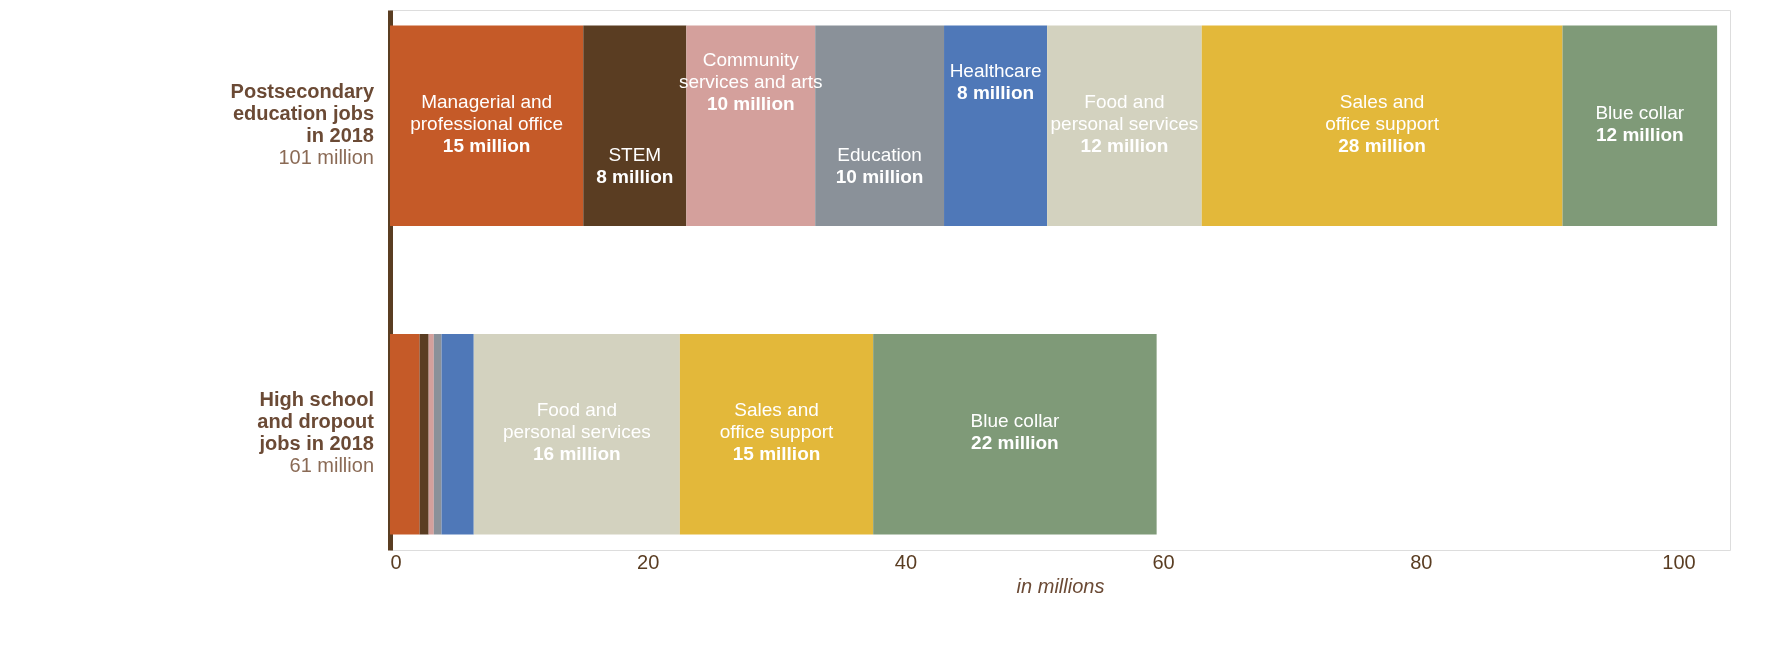  Describe the element at coordinates (577, 454) in the screenshot. I see `data-label: 16 million` at that location.